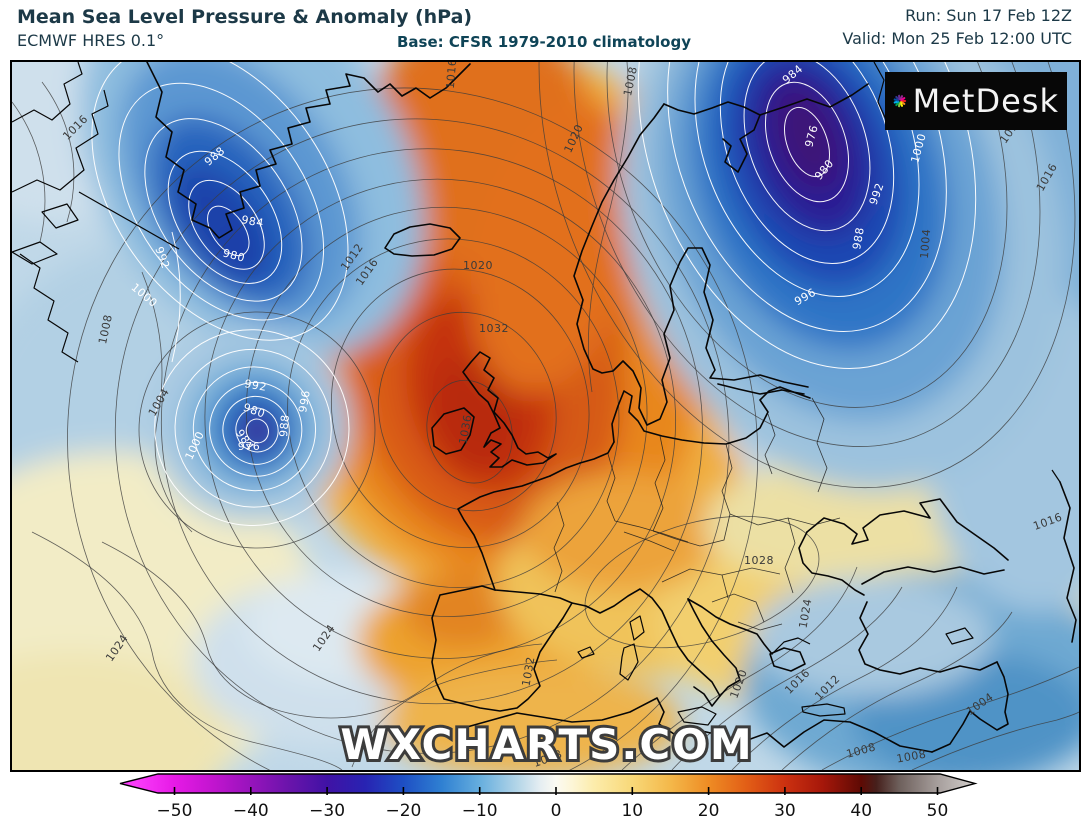 The height and width of the screenshot is (833, 1088). What do you see at coordinates (251, 811) in the screenshot?
I see `colorbar-tick-label: −40` at bounding box center [251, 811].